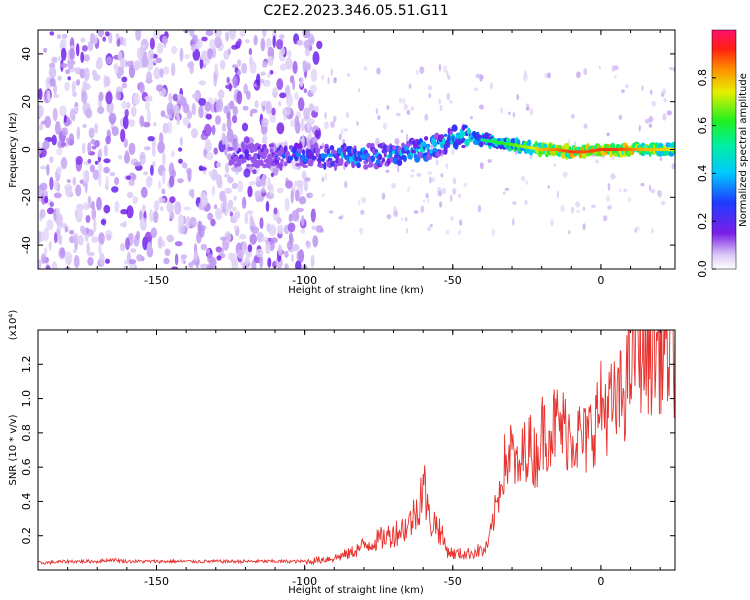  Describe the element at coordinates (304, 280) in the screenshot. I see `x-tick-label: -100` at that location.